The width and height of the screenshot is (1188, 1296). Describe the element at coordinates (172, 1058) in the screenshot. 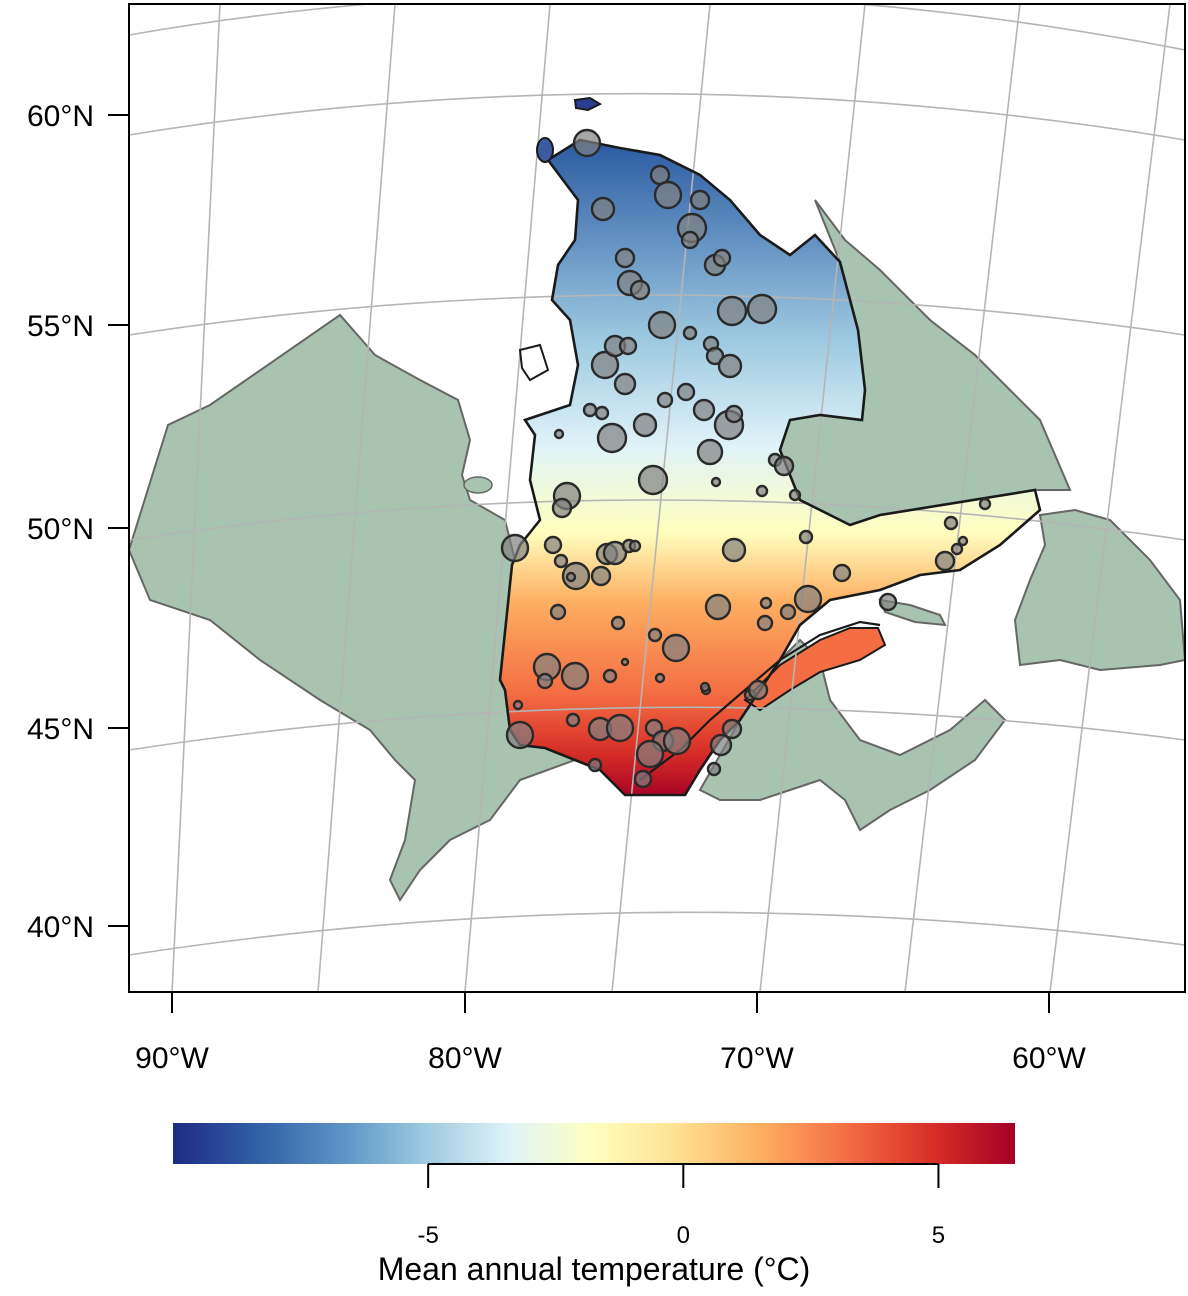

I see `lon-label-90: 90°W` at that location.